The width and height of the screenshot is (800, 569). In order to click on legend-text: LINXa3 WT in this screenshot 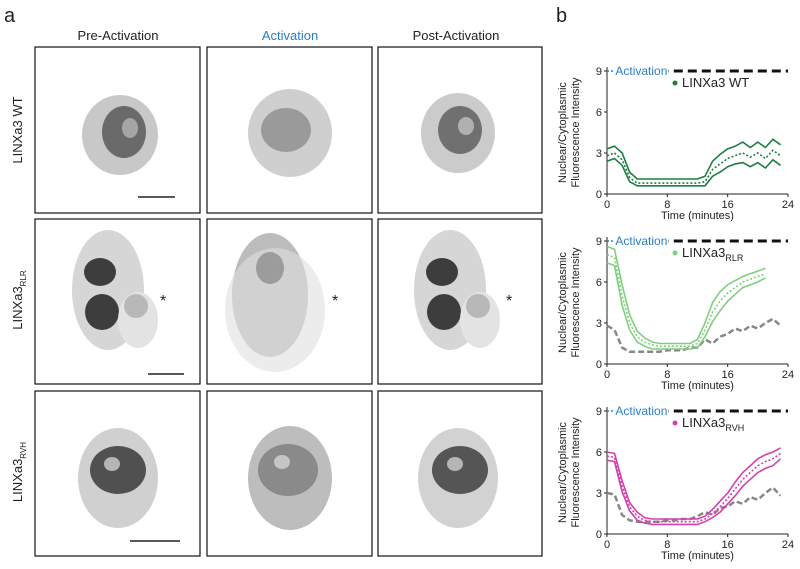, I will do `click(715, 82)`.